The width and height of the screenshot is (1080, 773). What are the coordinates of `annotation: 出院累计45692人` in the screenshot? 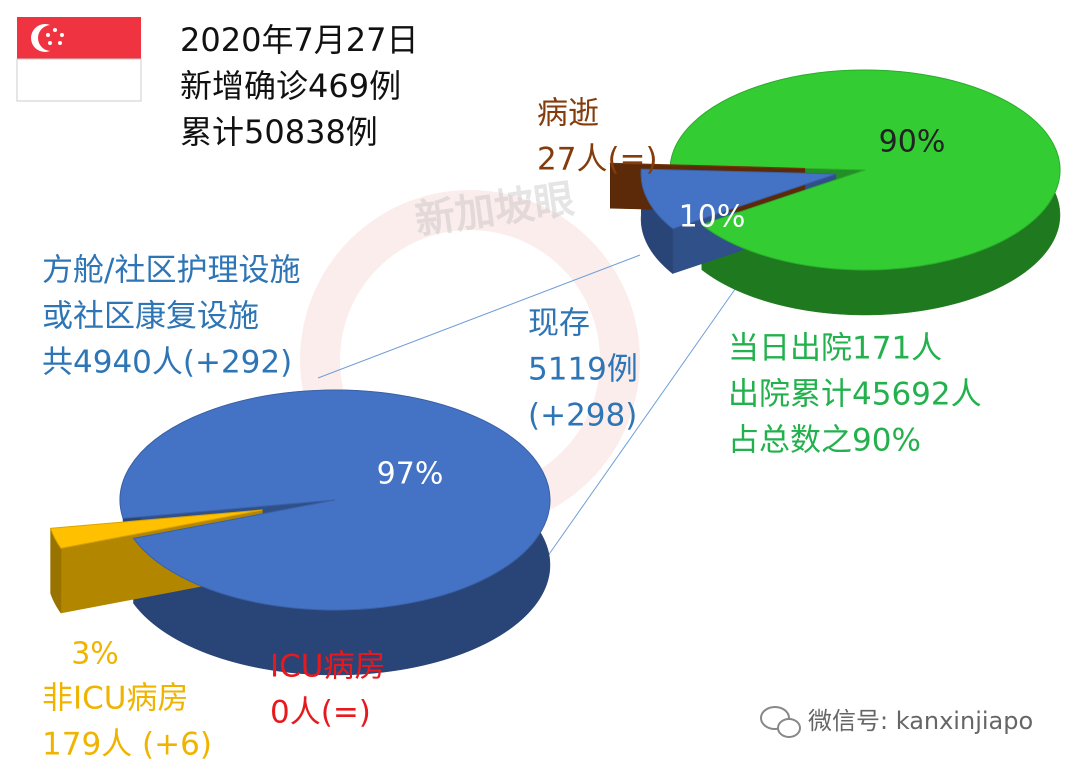 It's located at (855, 395).